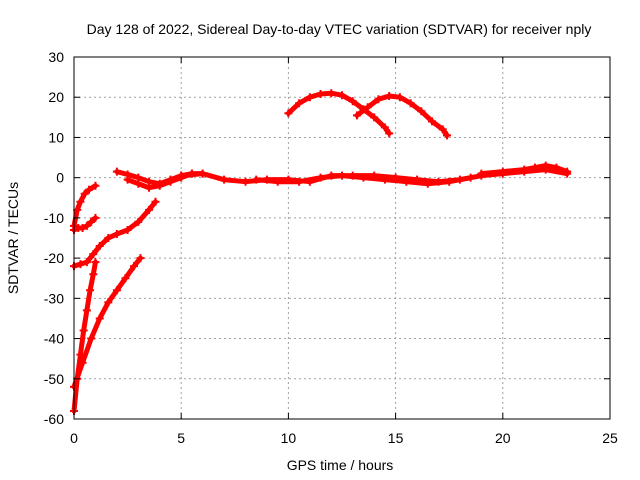  I want to click on y-tick-label: 20, so click(56, 97).